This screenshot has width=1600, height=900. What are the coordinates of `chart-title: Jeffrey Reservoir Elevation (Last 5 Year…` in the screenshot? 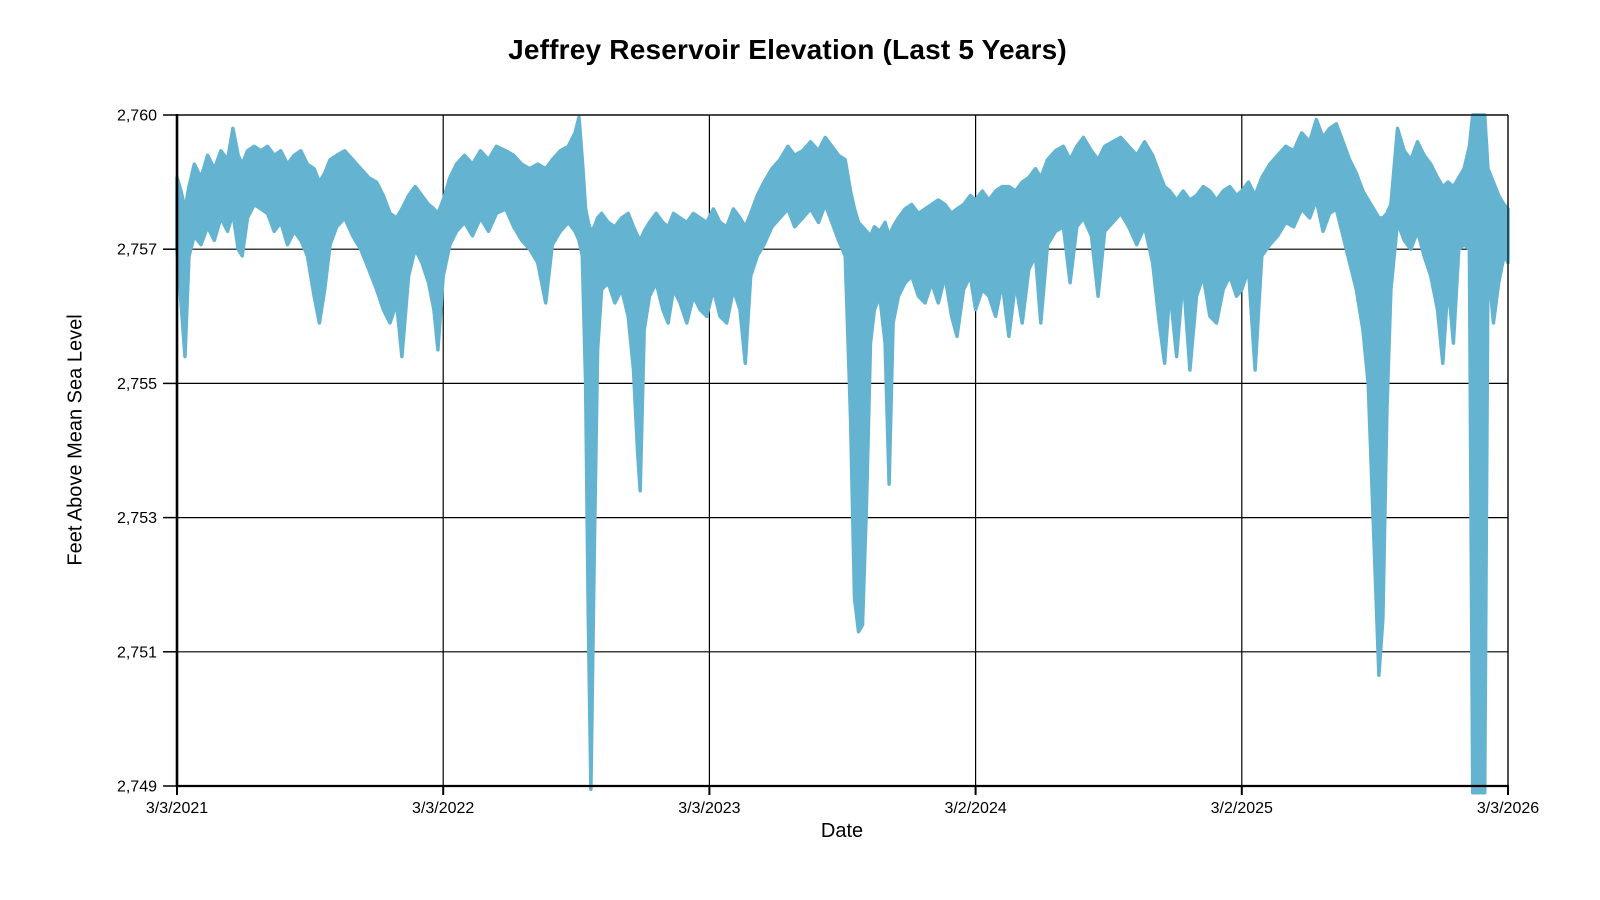 It's located at (787, 49).